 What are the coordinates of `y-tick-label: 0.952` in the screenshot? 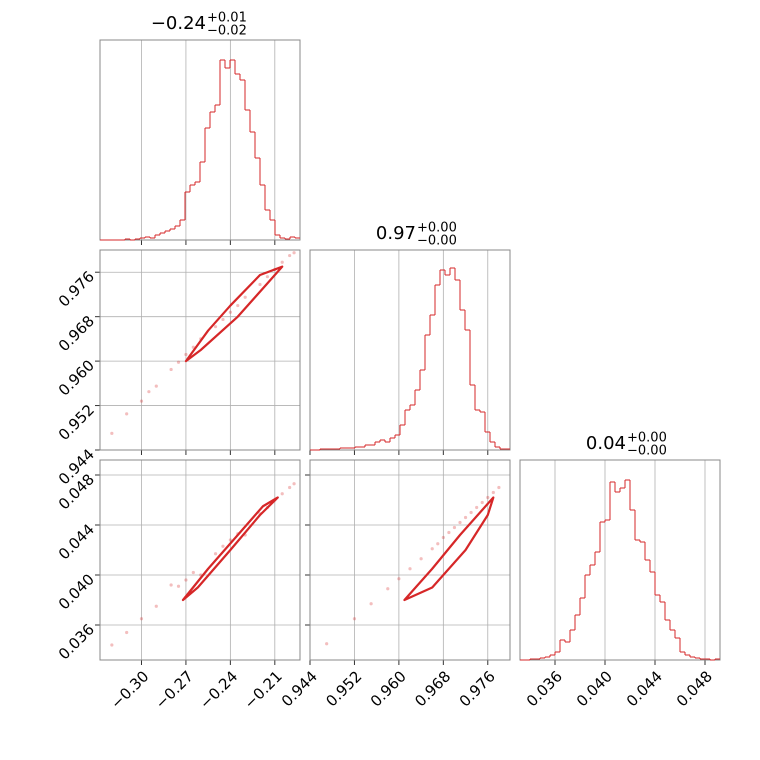 It's located at (76, 422).